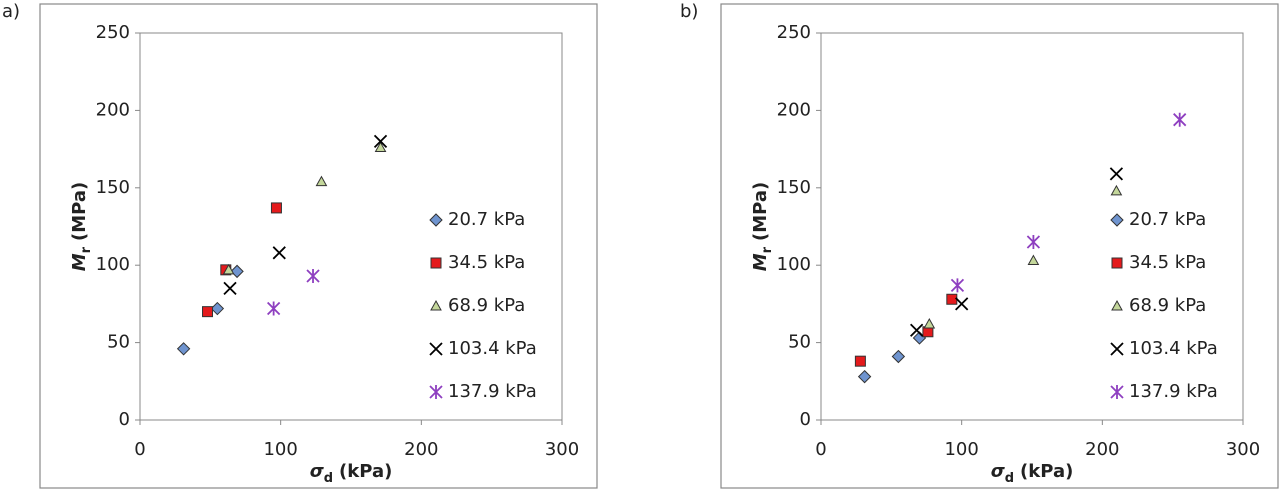 The width and height of the screenshot is (1280, 492). I want to click on y-tick-label: 250, so click(794, 32).